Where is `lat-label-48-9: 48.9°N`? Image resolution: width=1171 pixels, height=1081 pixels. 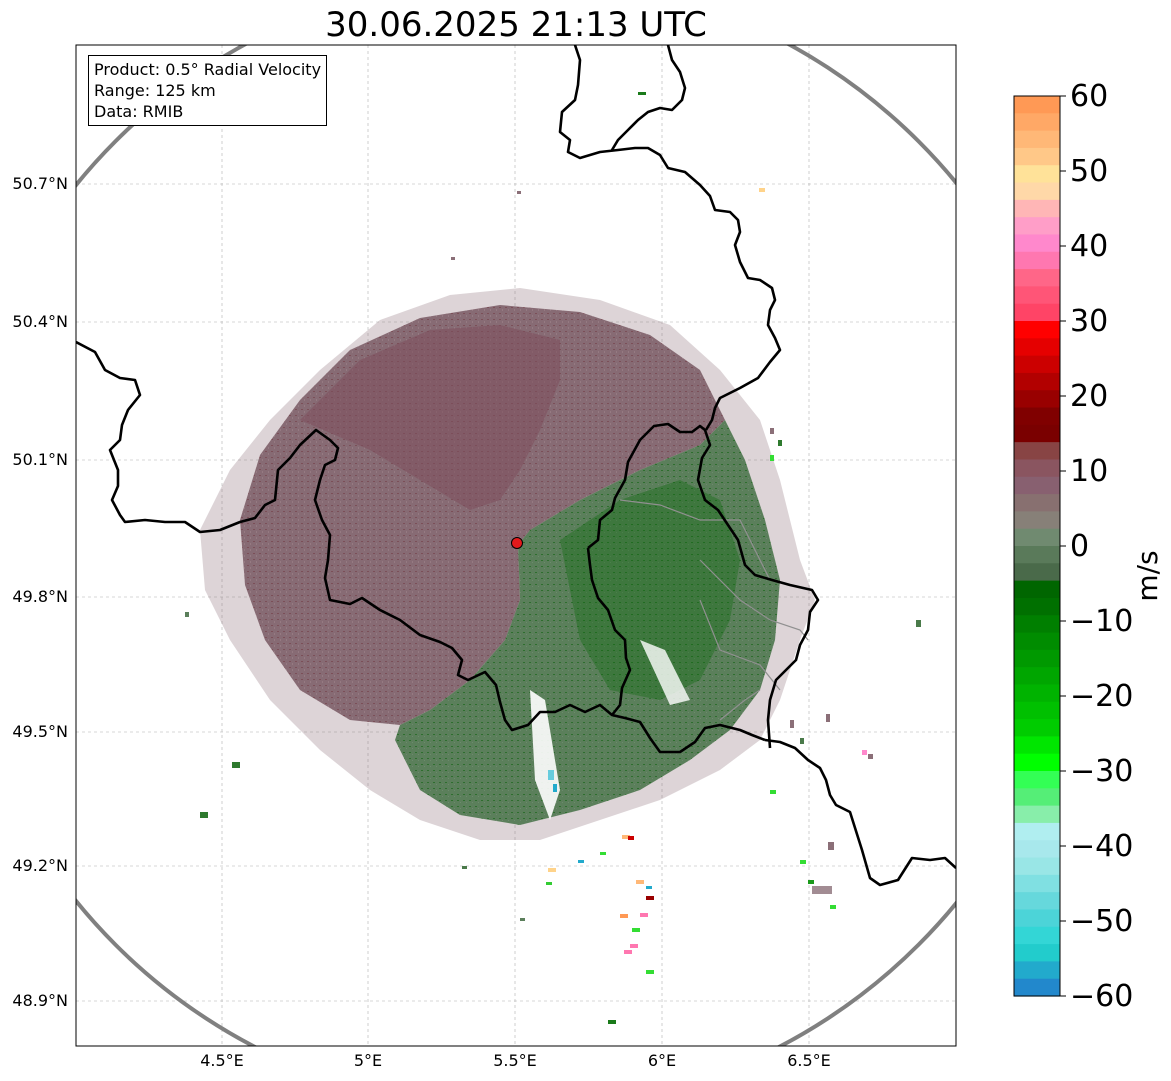 lat-label-48-9: 48.9°N is located at coordinates (40, 1000).